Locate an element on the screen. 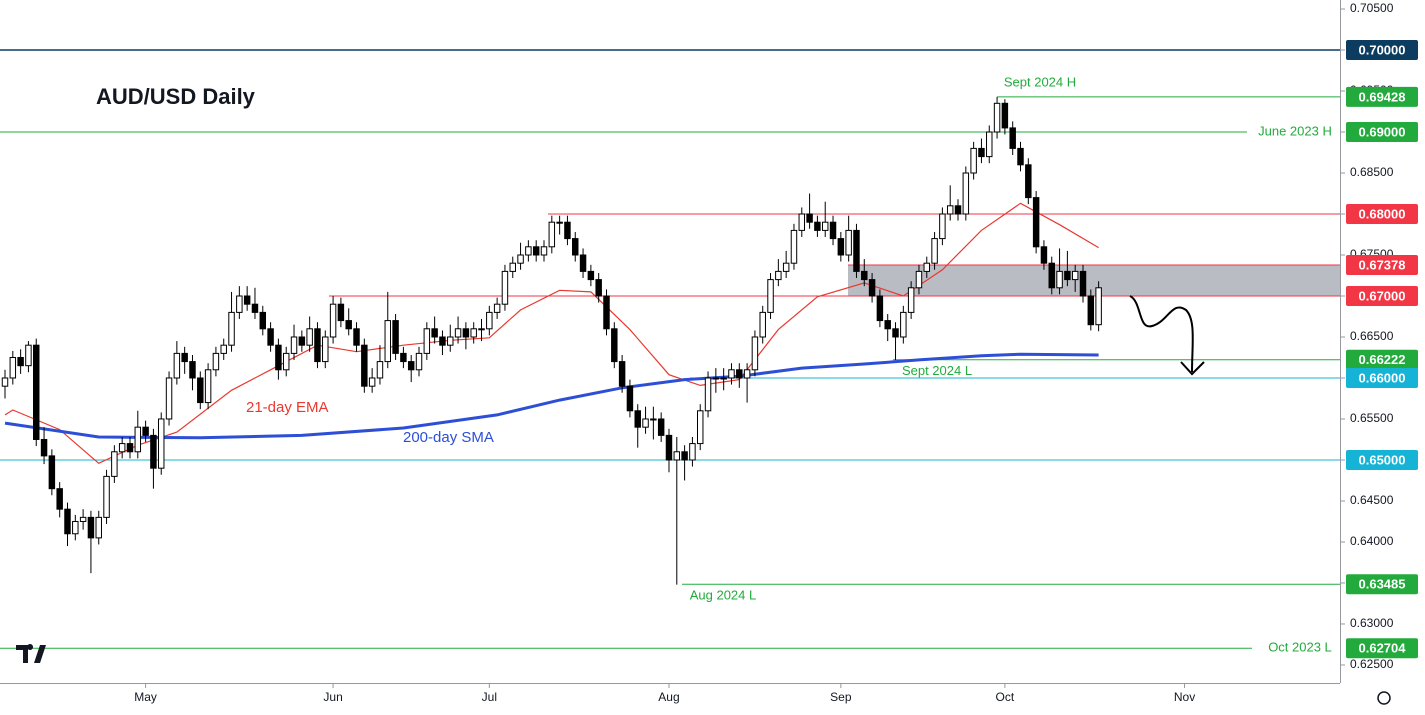 The width and height of the screenshot is (1425, 715). level-label: 0.63485 is located at coordinates (1382, 584).